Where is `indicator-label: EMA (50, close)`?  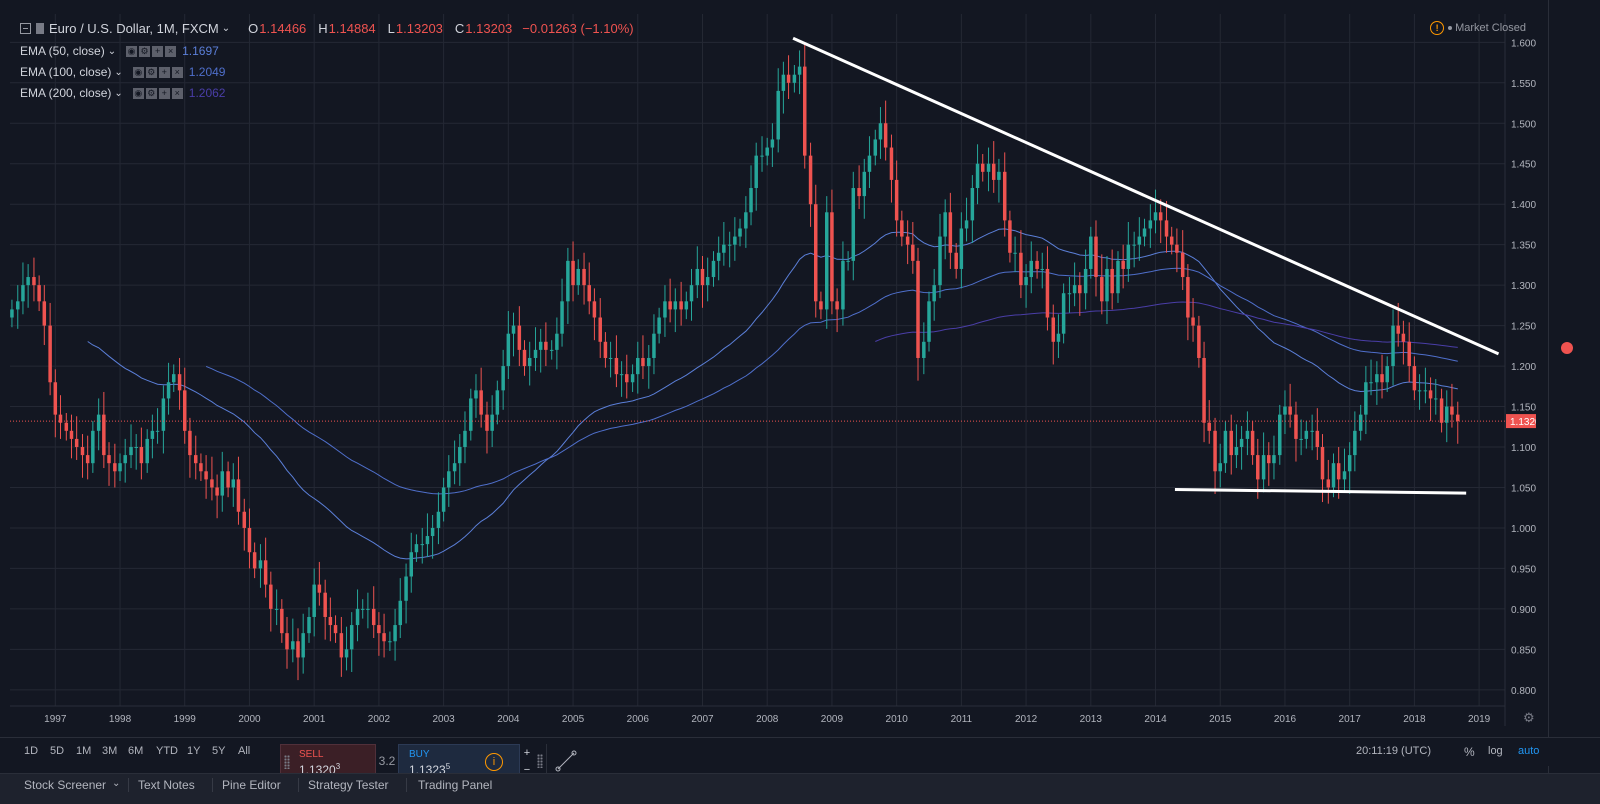
indicator-label: EMA (50, close) is located at coordinates (62, 51).